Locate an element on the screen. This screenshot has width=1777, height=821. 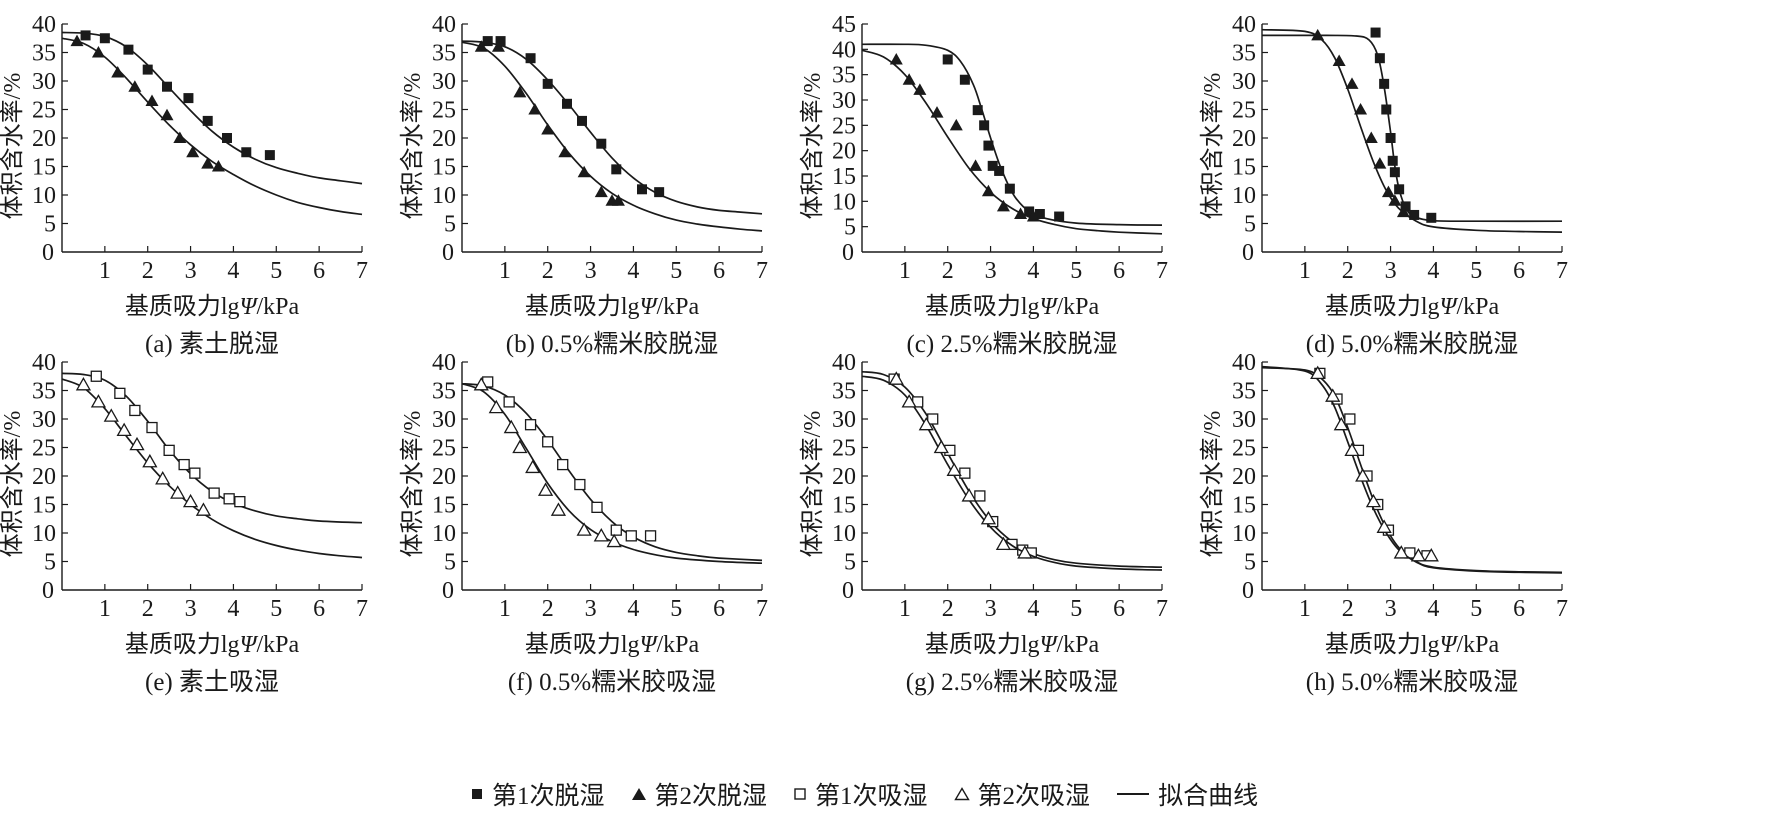
panel-caption: (c) 2.5%糯米胶脱湿 is located at coordinates (1011, 344).